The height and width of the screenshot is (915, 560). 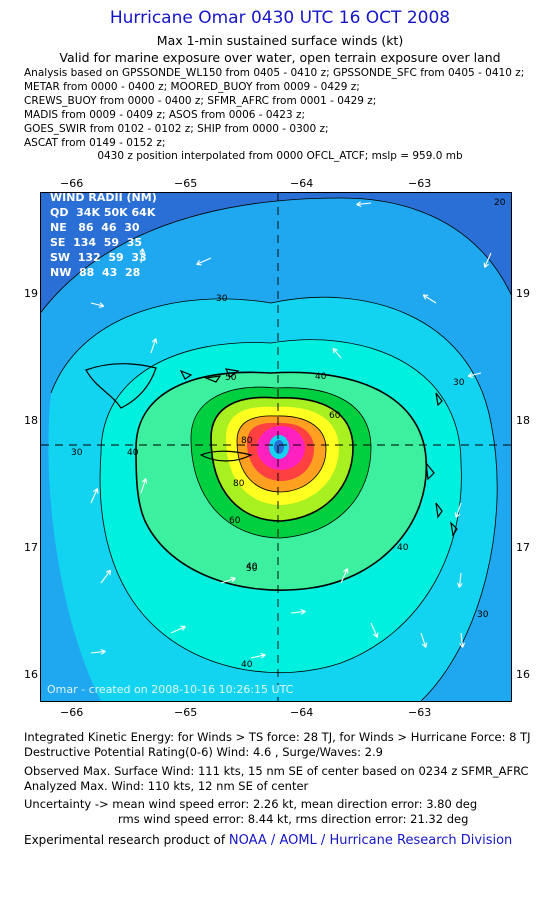 I want to click on map-subtitle: Max 1-min sustained surface winds (kt), so click(x=280, y=40).